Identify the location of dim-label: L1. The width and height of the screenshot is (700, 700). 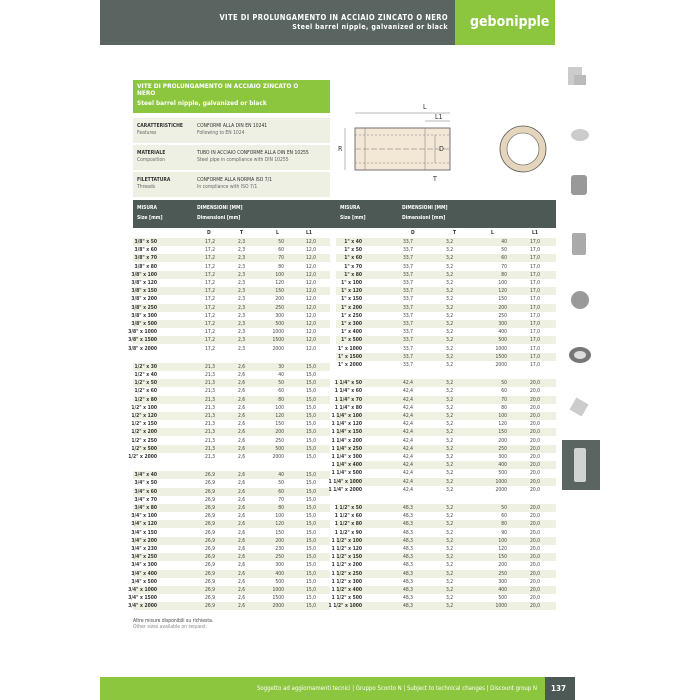
(439, 117).